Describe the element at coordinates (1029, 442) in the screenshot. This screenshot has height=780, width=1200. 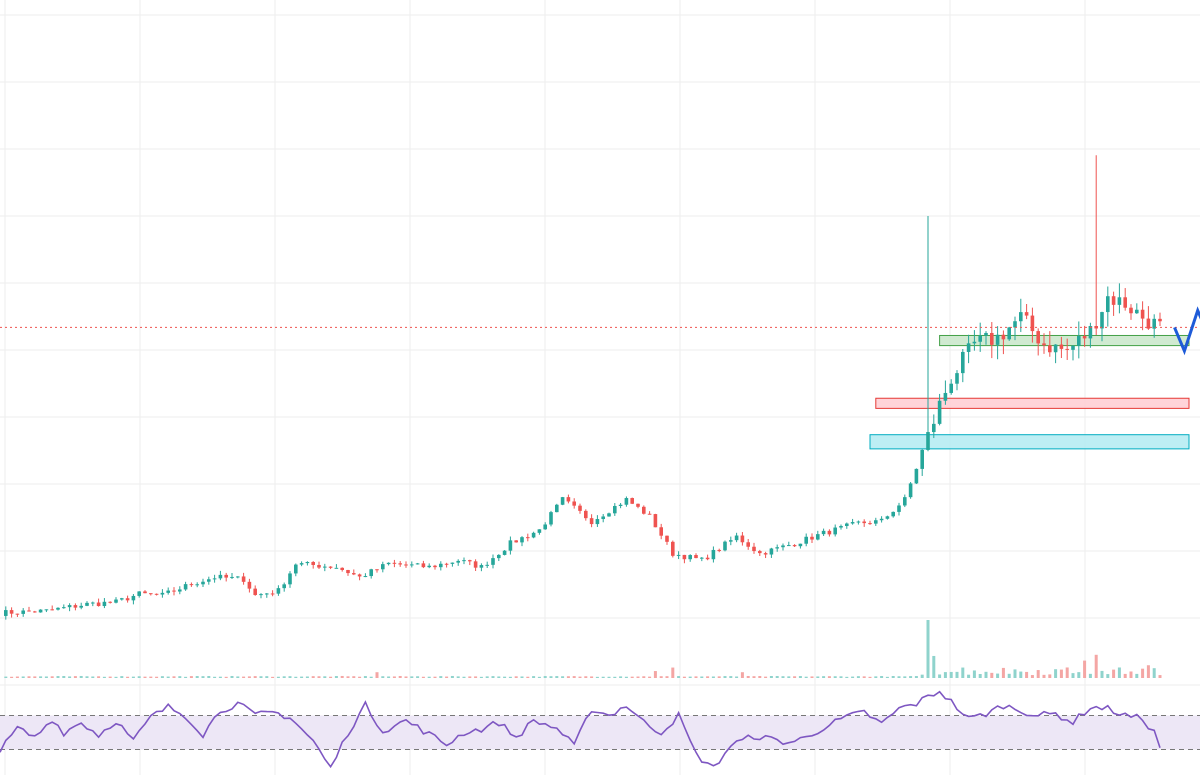
I see `price-zone-cyan` at that location.